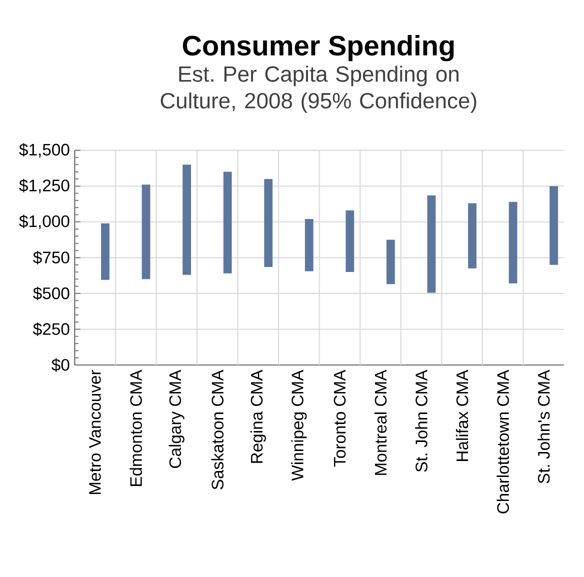  What do you see at coordinates (380, 422) in the screenshot?
I see `x-tick-label: Montreal CMA` at bounding box center [380, 422].